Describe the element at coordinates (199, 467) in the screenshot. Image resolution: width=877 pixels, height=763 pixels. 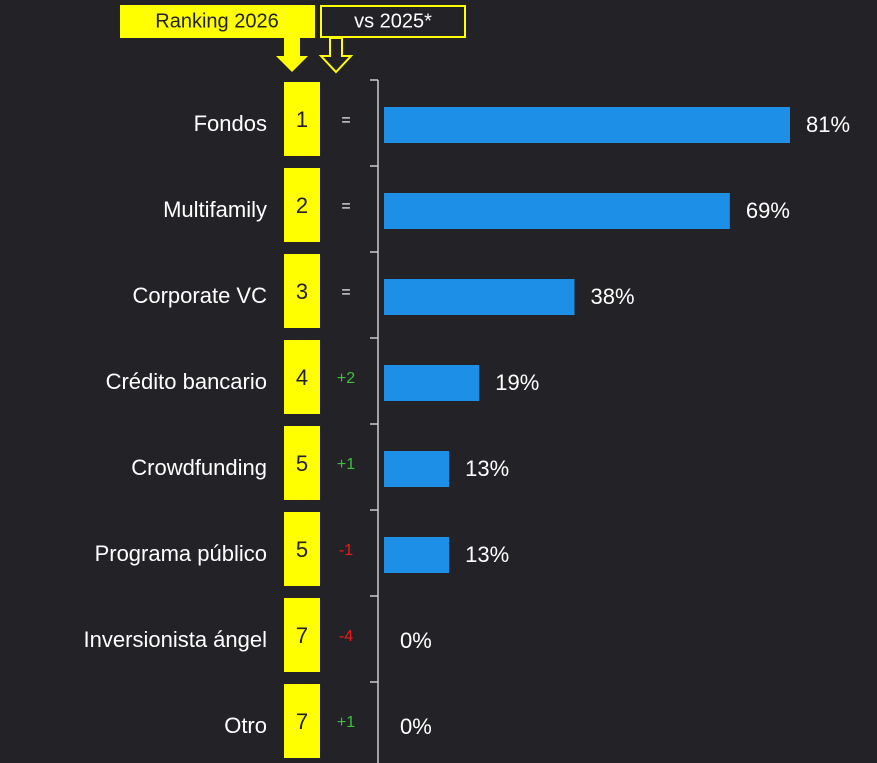
I see `category-label: Crowdfunding` at that location.